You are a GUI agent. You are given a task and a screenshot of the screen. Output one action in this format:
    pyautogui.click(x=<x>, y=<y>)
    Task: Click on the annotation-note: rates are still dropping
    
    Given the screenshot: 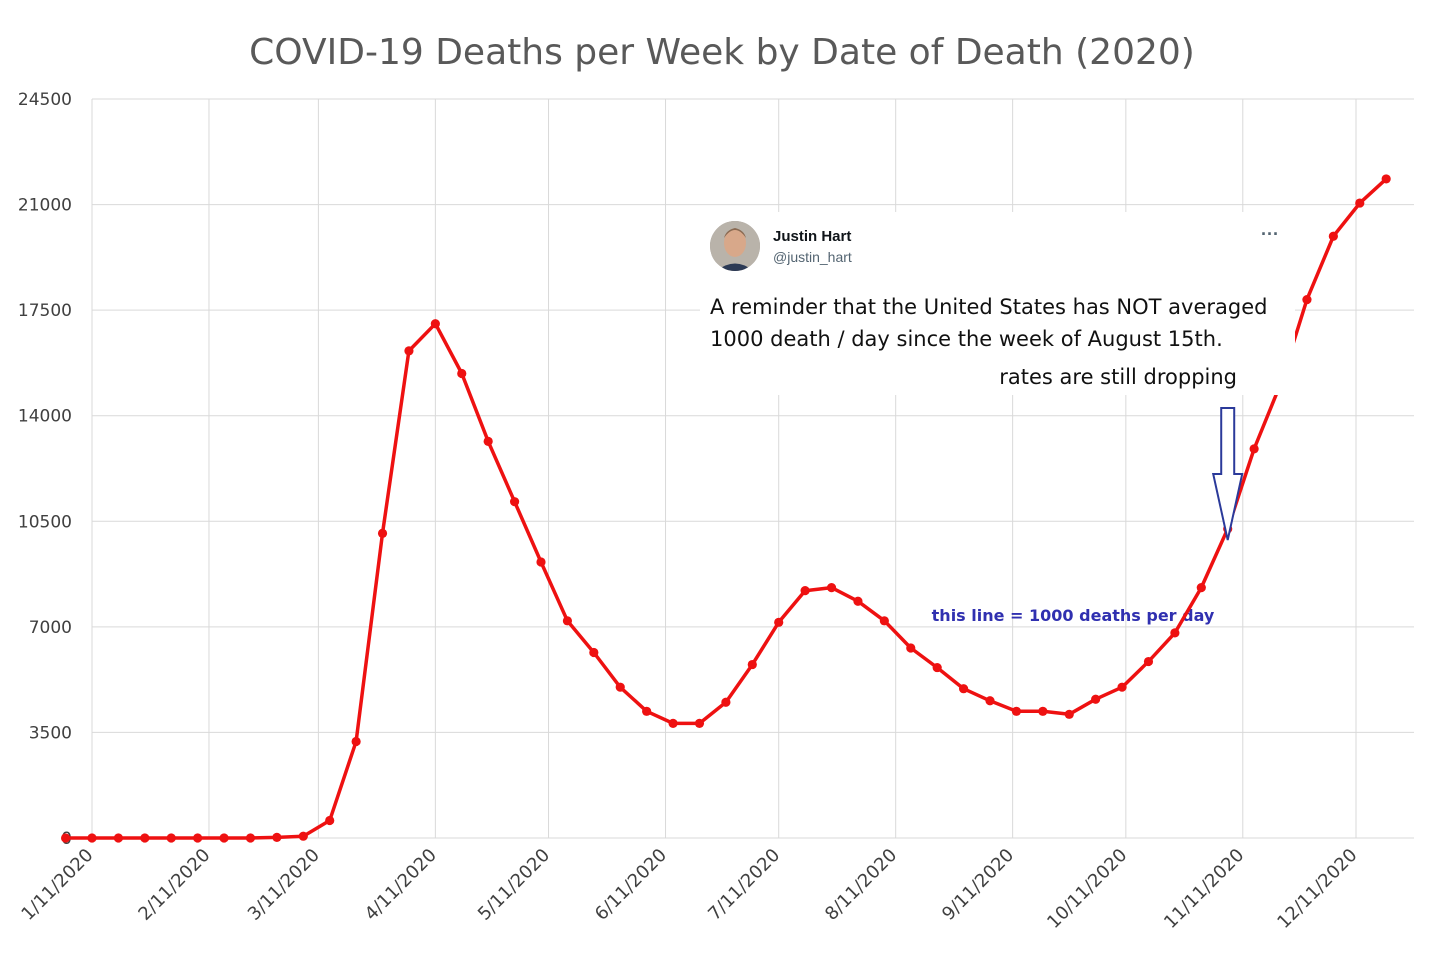 What is the action you would take?
    pyautogui.click(x=1118, y=377)
    